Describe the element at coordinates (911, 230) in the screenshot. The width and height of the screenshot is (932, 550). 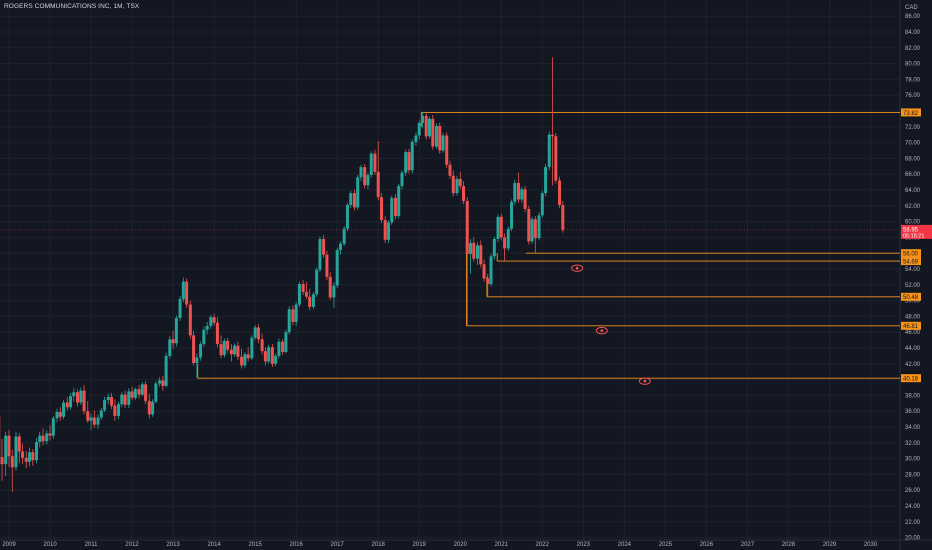
I see `last-price-label: 58.95` at that location.